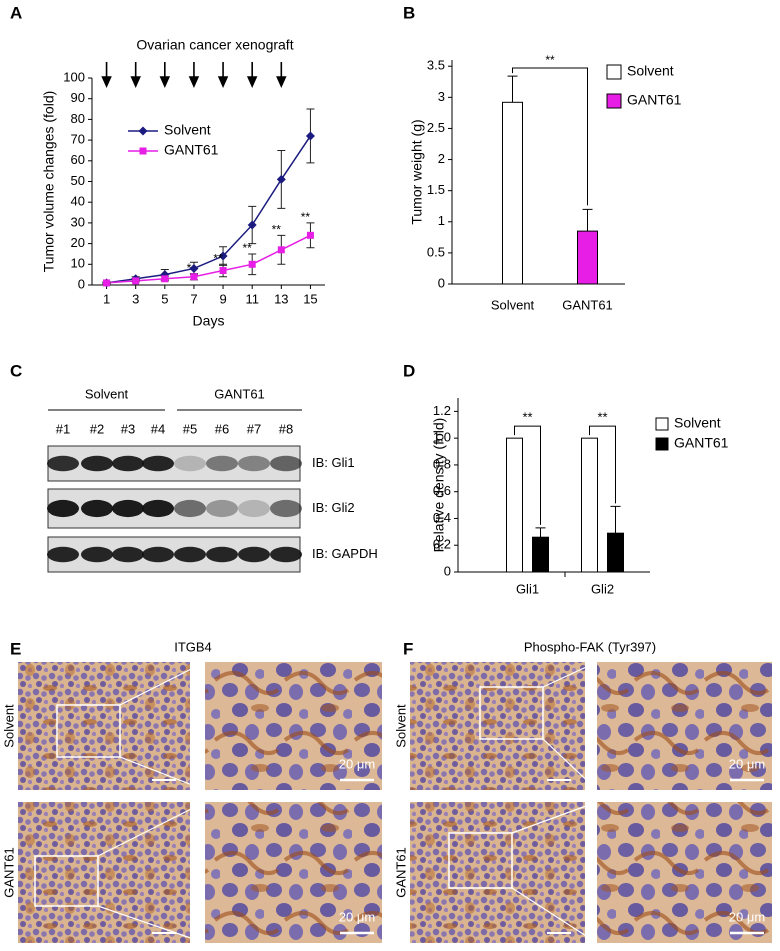 The width and height of the screenshot is (780, 951). I want to click on panel-label: A, so click(16, 12).